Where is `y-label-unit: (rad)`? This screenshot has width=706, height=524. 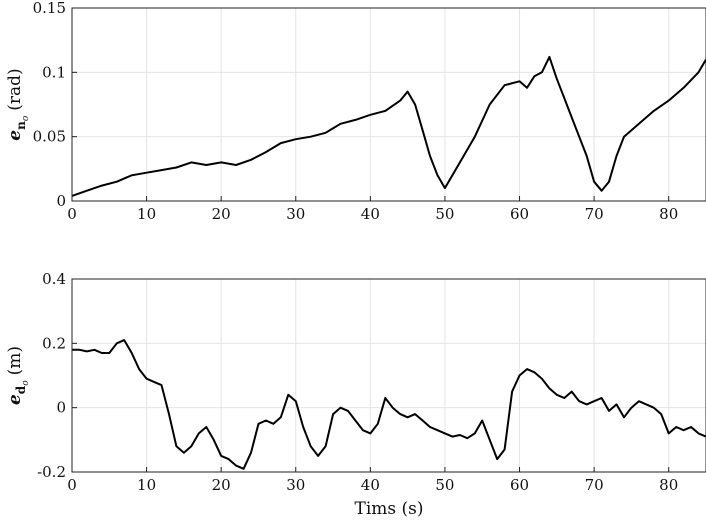 y-label-unit: (rad) is located at coordinates (15, 89).